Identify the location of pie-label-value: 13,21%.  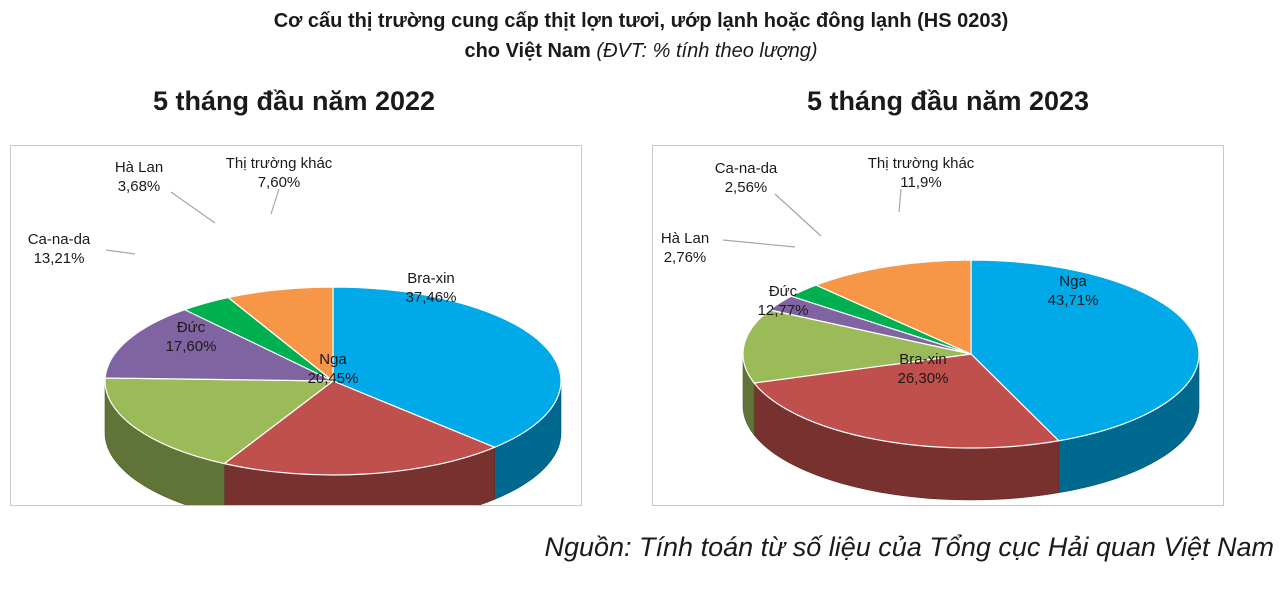
(59, 258).